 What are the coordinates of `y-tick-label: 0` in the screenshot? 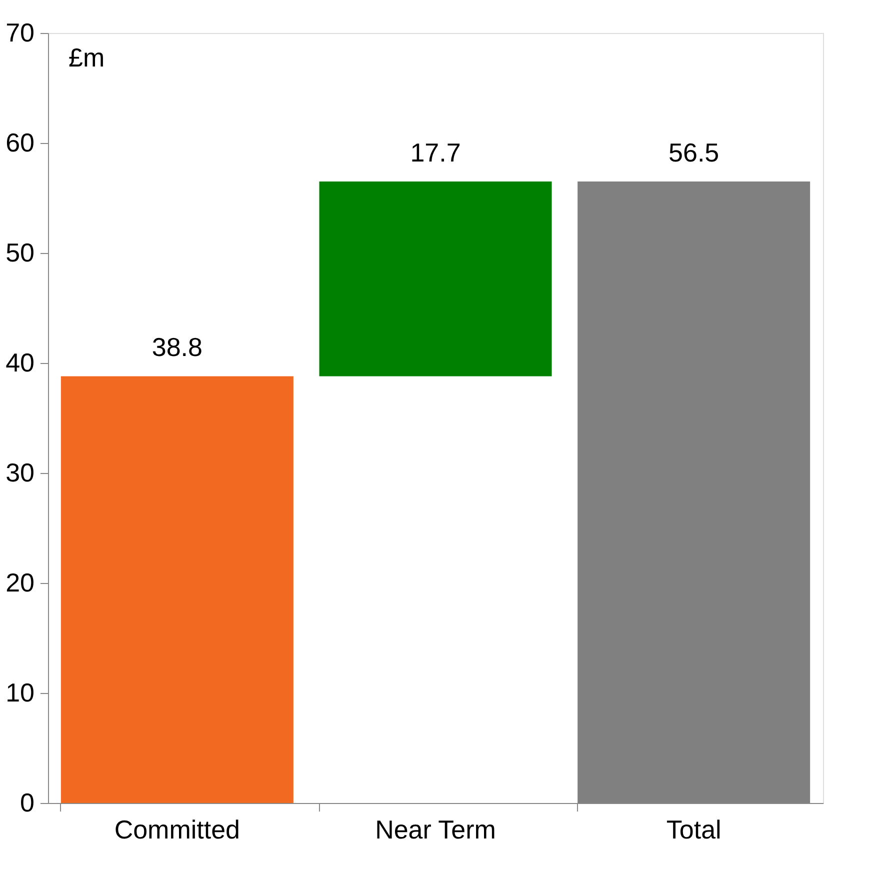 It's located at (27, 803).